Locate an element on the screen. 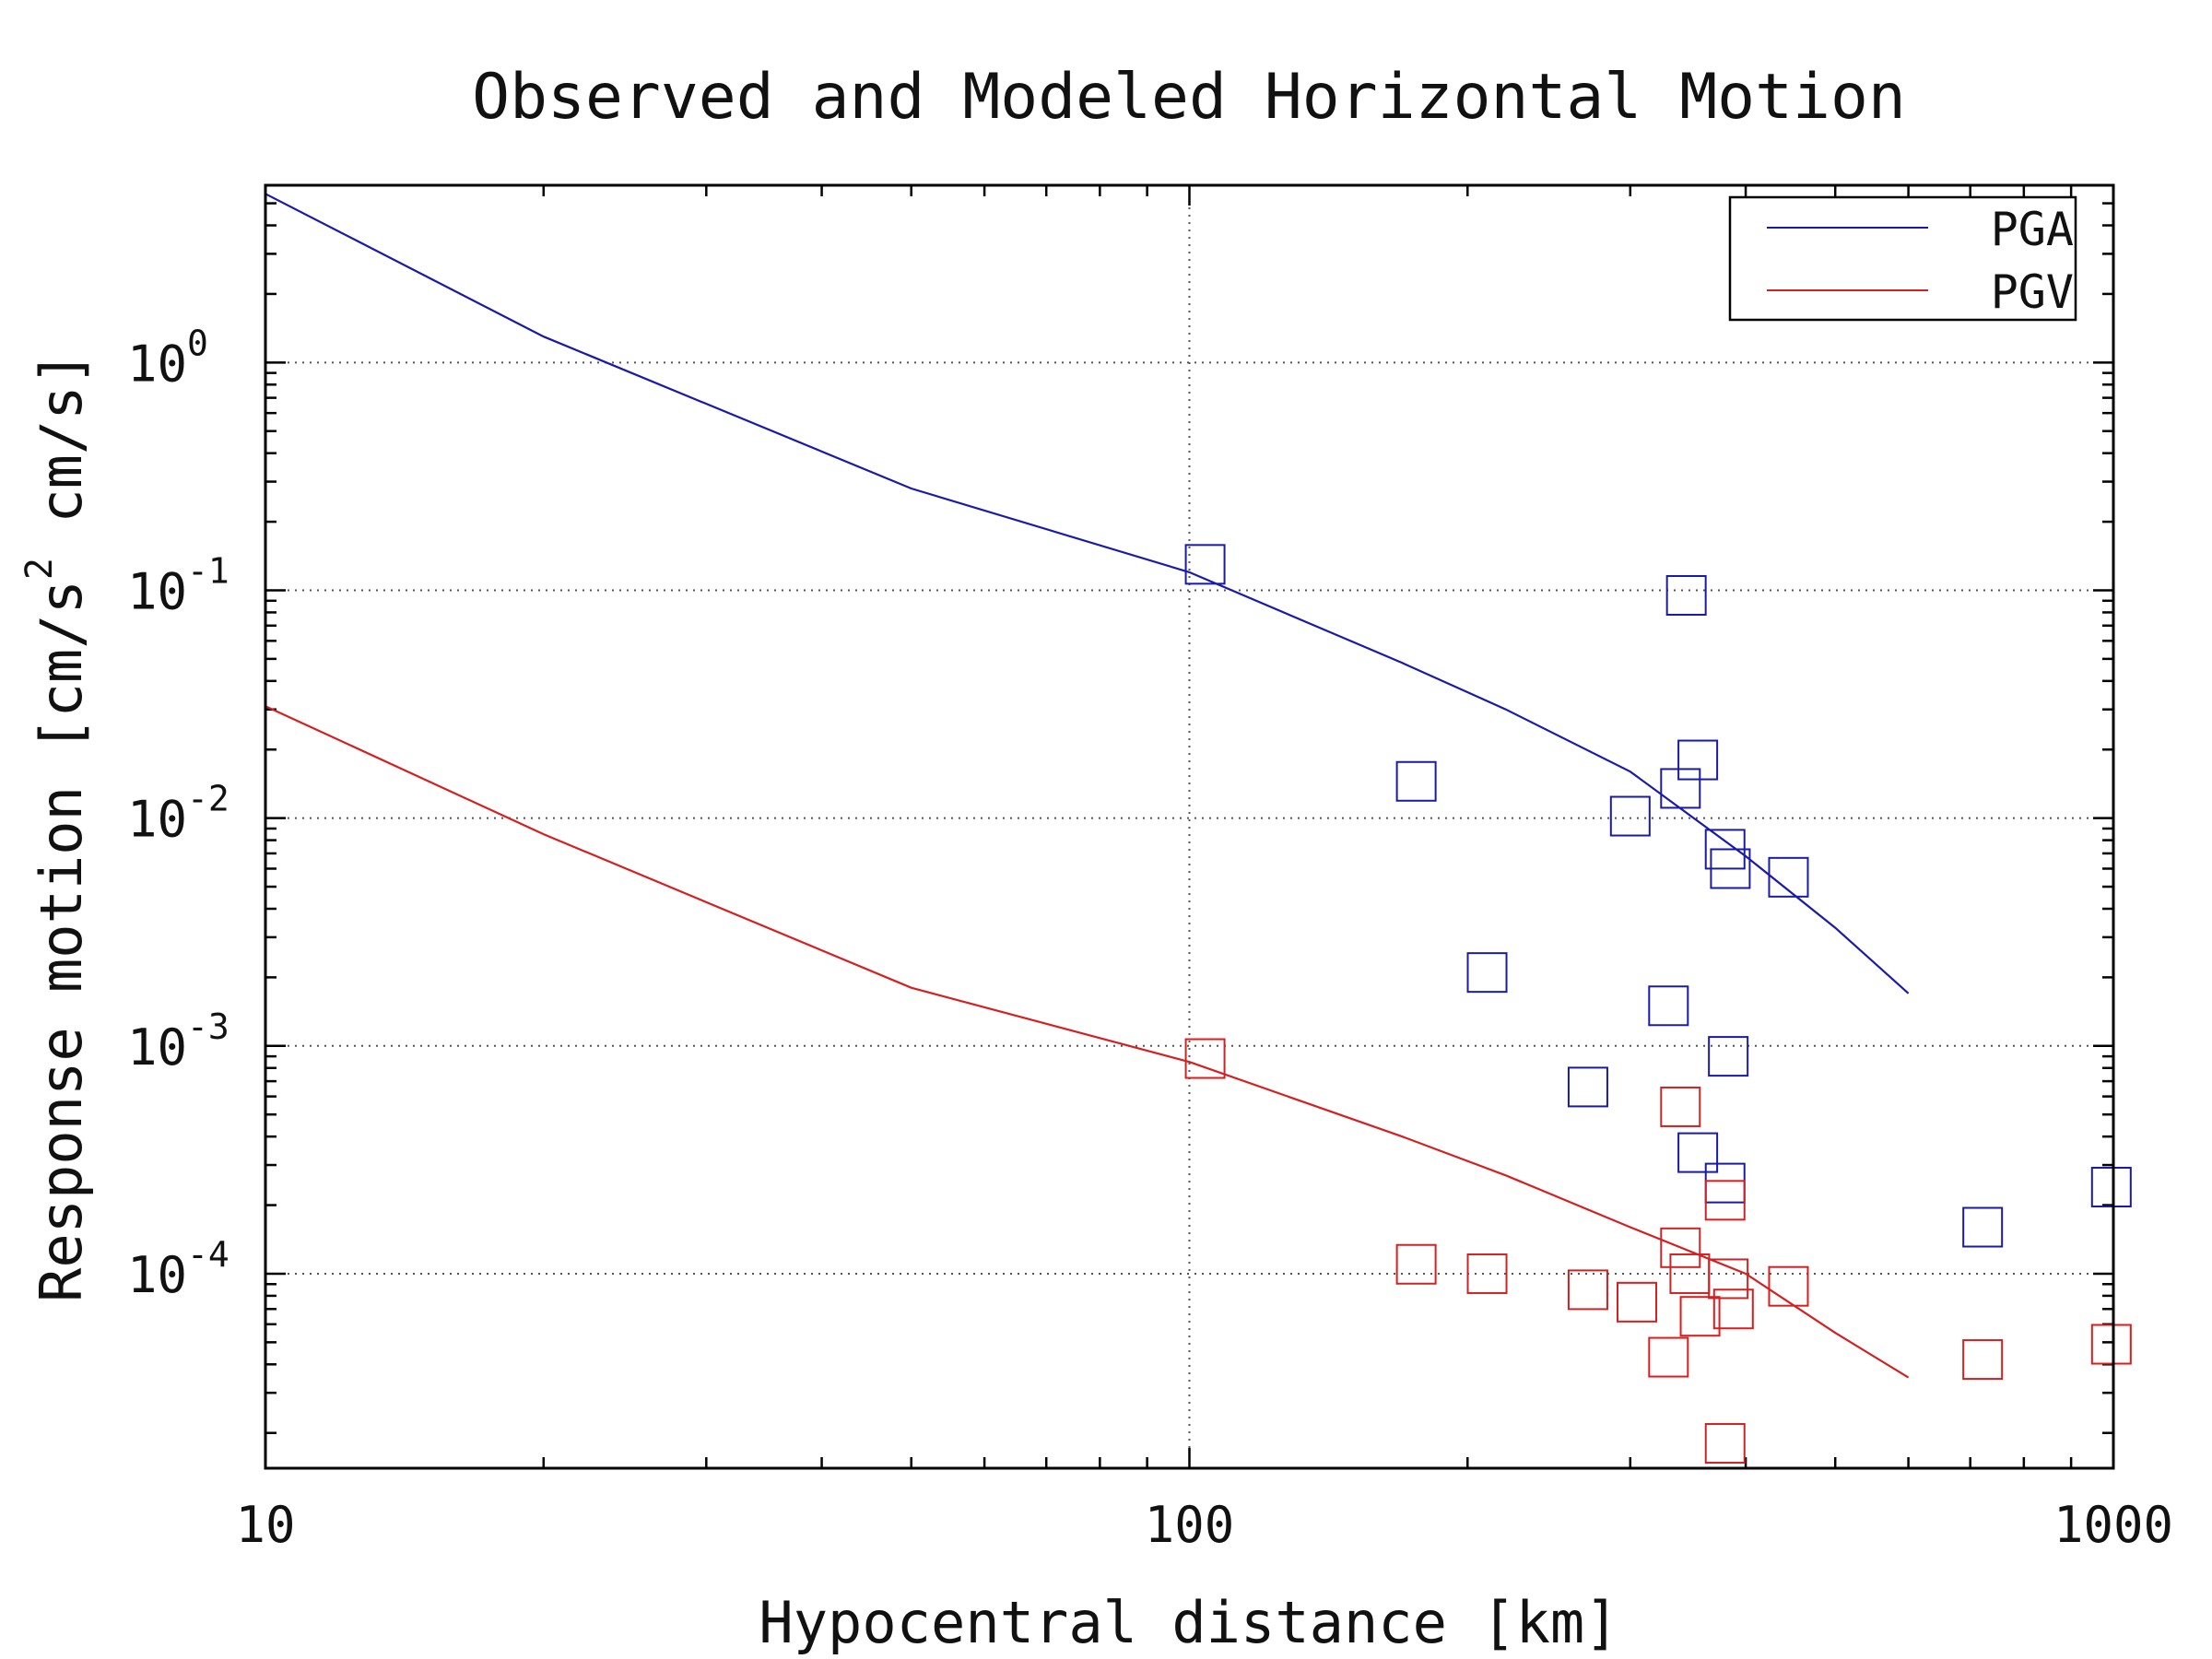 This screenshot has width=2212, height=1659. x-tick-labels: 10 100 1000 is located at coordinates (1204, 1525).